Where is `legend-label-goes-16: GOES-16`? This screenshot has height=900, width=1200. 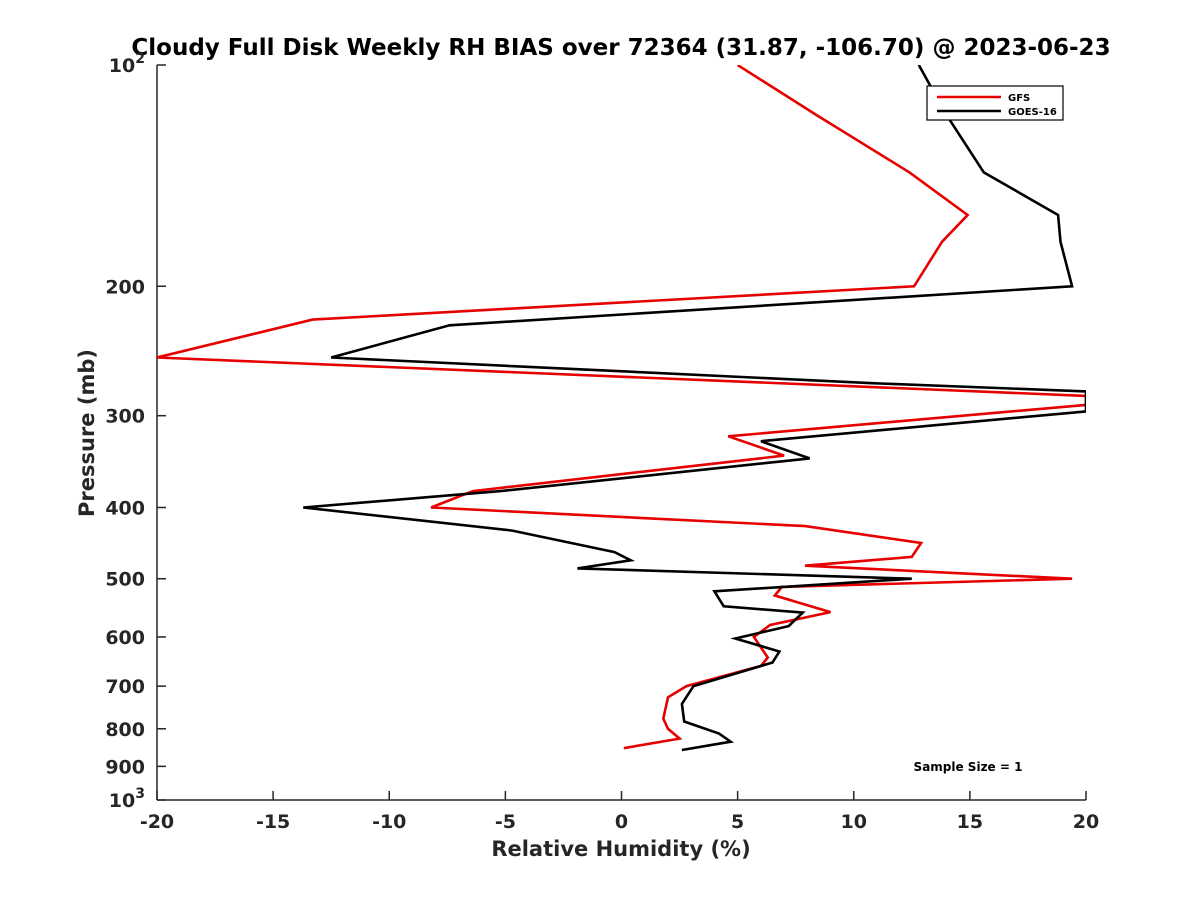 legend-label-goes-16: GOES-16 is located at coordinates (1032, 112).